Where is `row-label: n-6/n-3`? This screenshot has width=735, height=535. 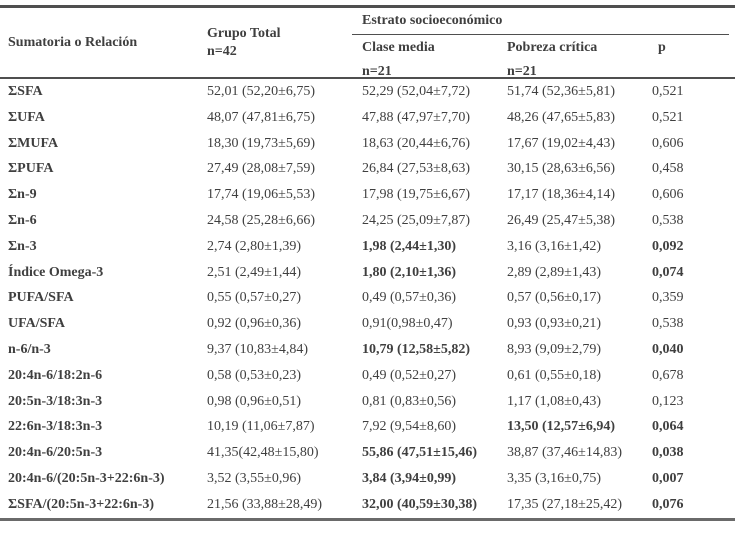 row-label: n-6/n-3 is located at coordinates (29, 350).